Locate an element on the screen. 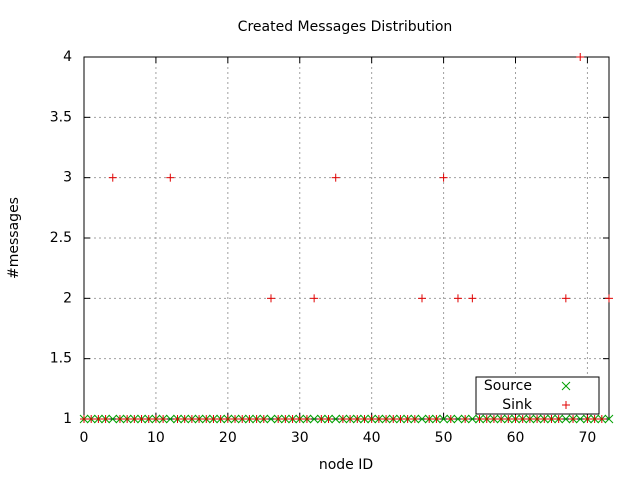 Image resolution: width=640 pixels, height=484 pixels. y-tick-label: 1.5 is located at coordinates (61, 359).